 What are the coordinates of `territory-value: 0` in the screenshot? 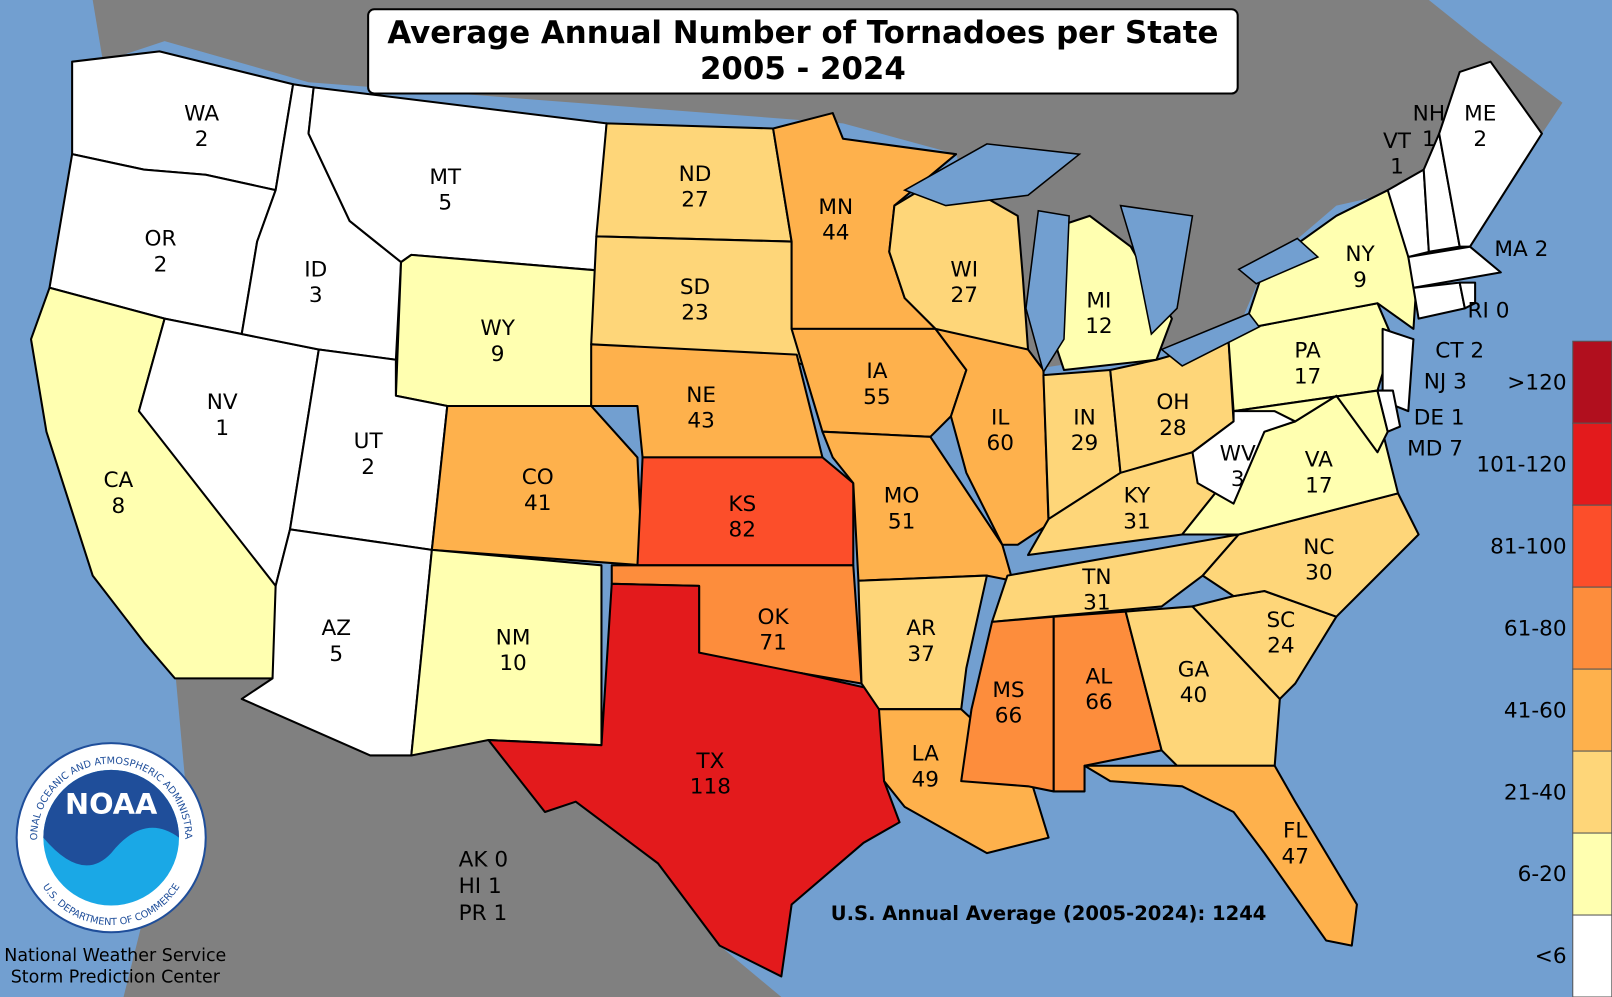 It's located at (501, 859).